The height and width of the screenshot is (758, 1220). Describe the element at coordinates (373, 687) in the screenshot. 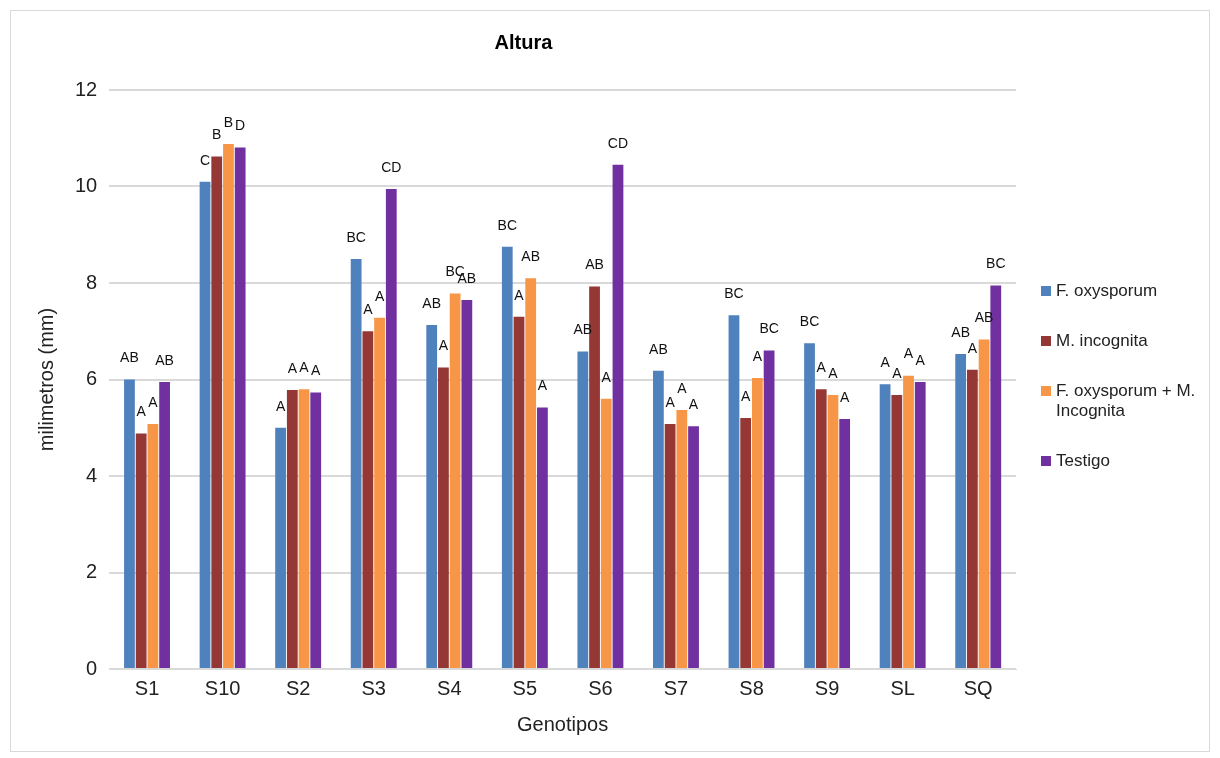

I see `x-tick-label: S3` at that location.